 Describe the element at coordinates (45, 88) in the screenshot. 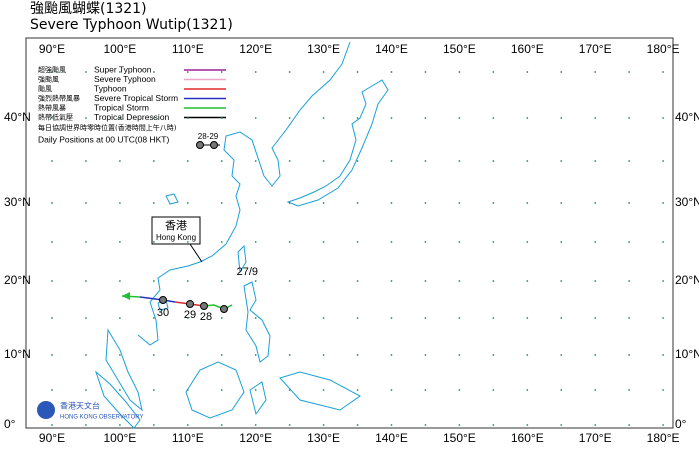

I see `legend-zh: 颱風` at that location.